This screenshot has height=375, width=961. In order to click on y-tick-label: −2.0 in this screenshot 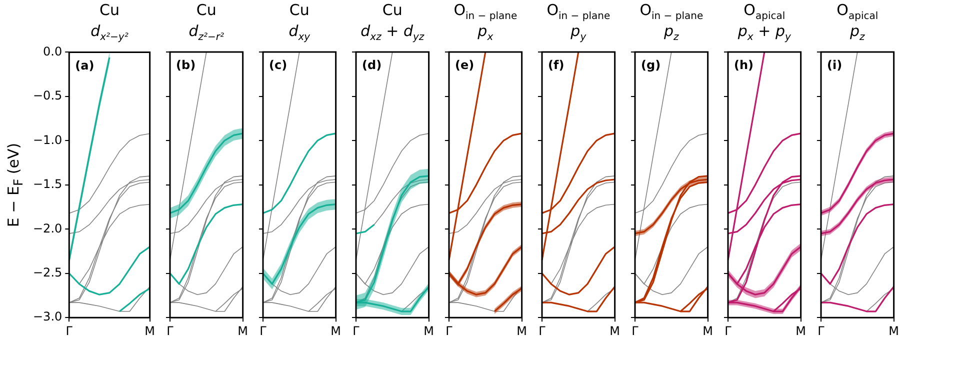, I will do `click(47, 228)`.